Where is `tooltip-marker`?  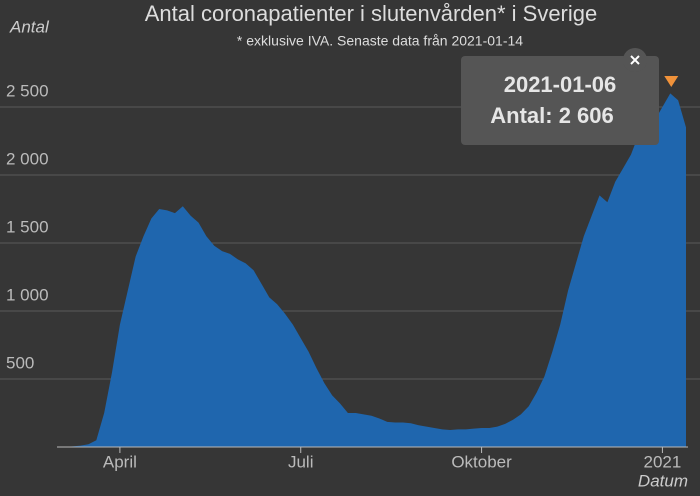 tooltip-marker is located at coordinates (671, 81).